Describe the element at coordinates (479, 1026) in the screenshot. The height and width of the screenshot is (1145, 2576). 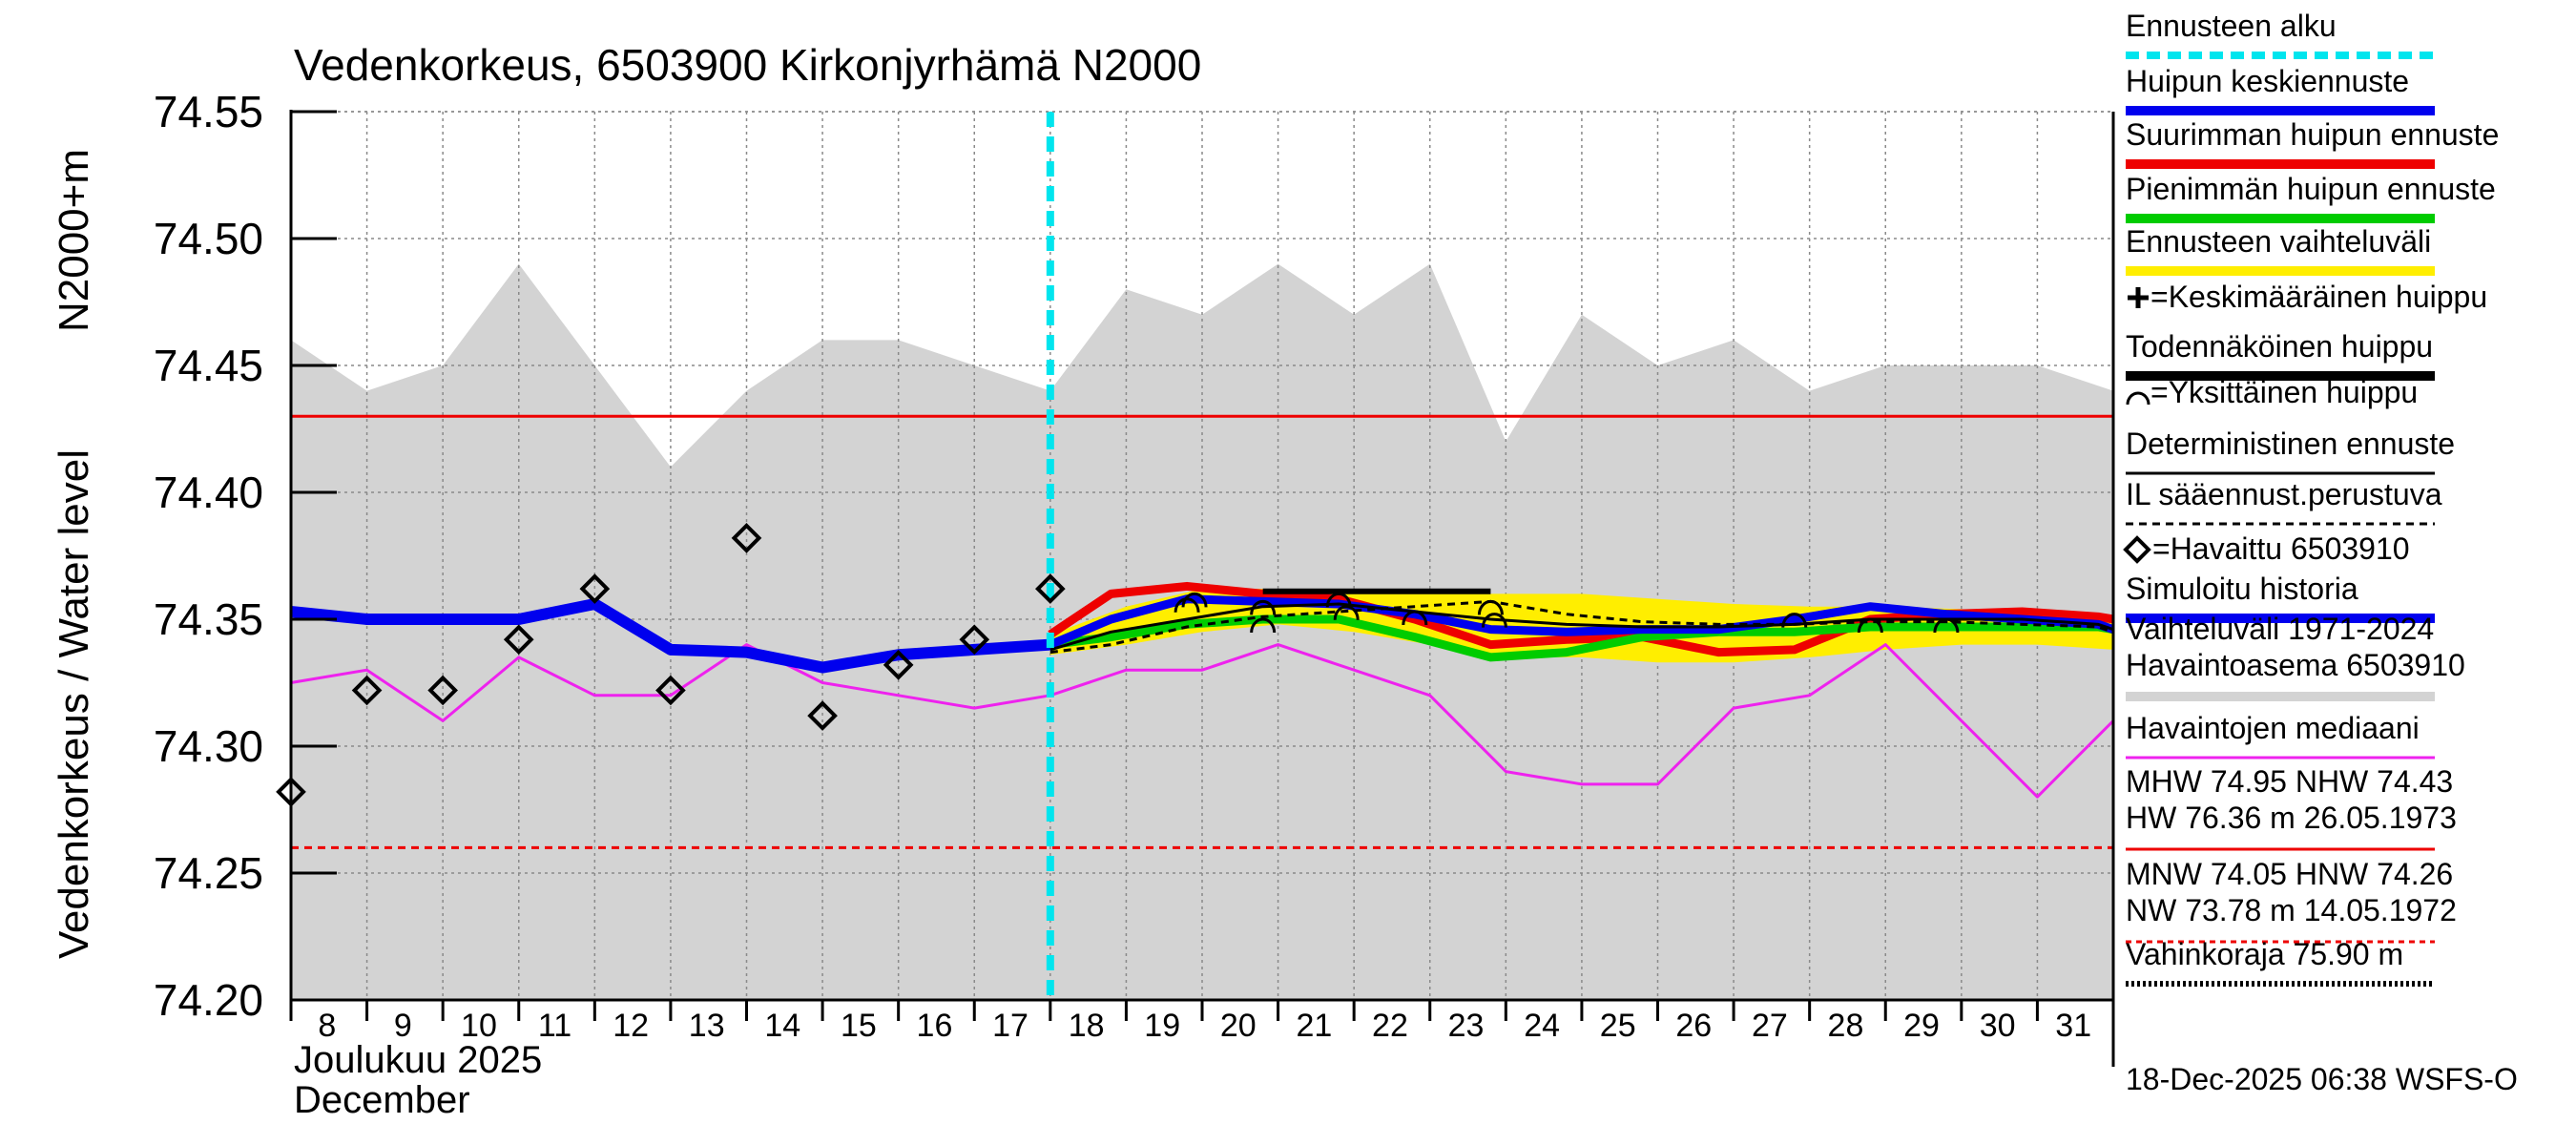
I see `x-tick-label: 10` at that location.